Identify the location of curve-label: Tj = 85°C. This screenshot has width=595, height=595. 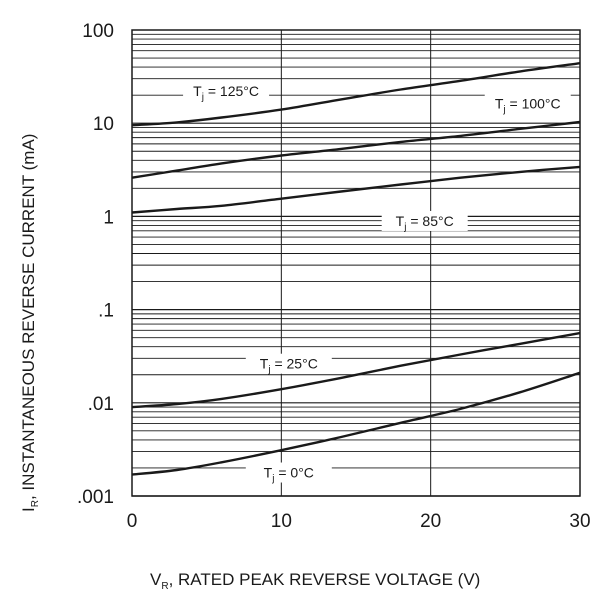
(425, 223).